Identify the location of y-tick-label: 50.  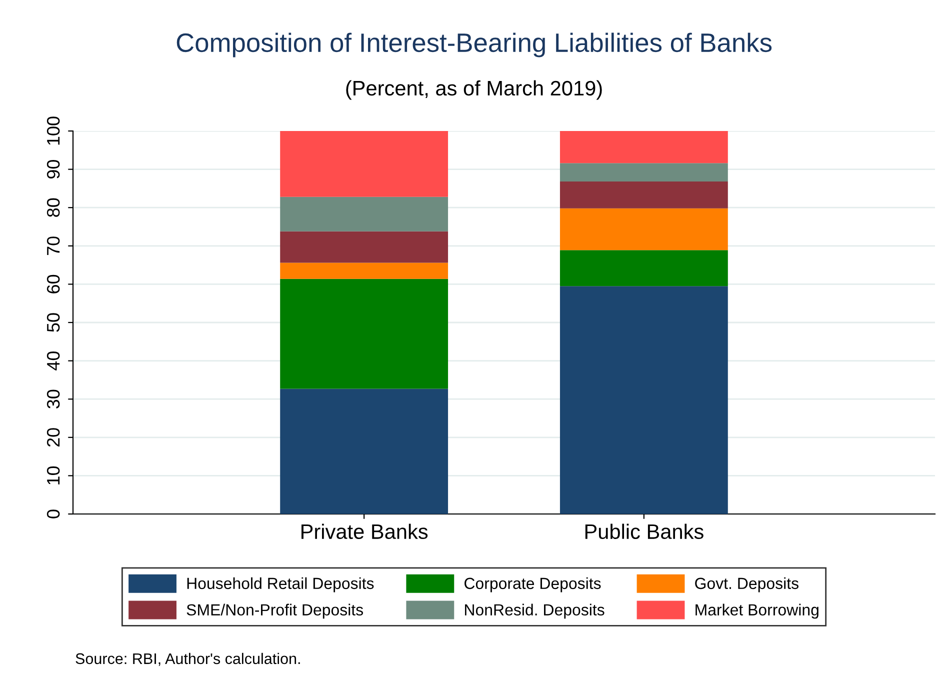
(53, 322).